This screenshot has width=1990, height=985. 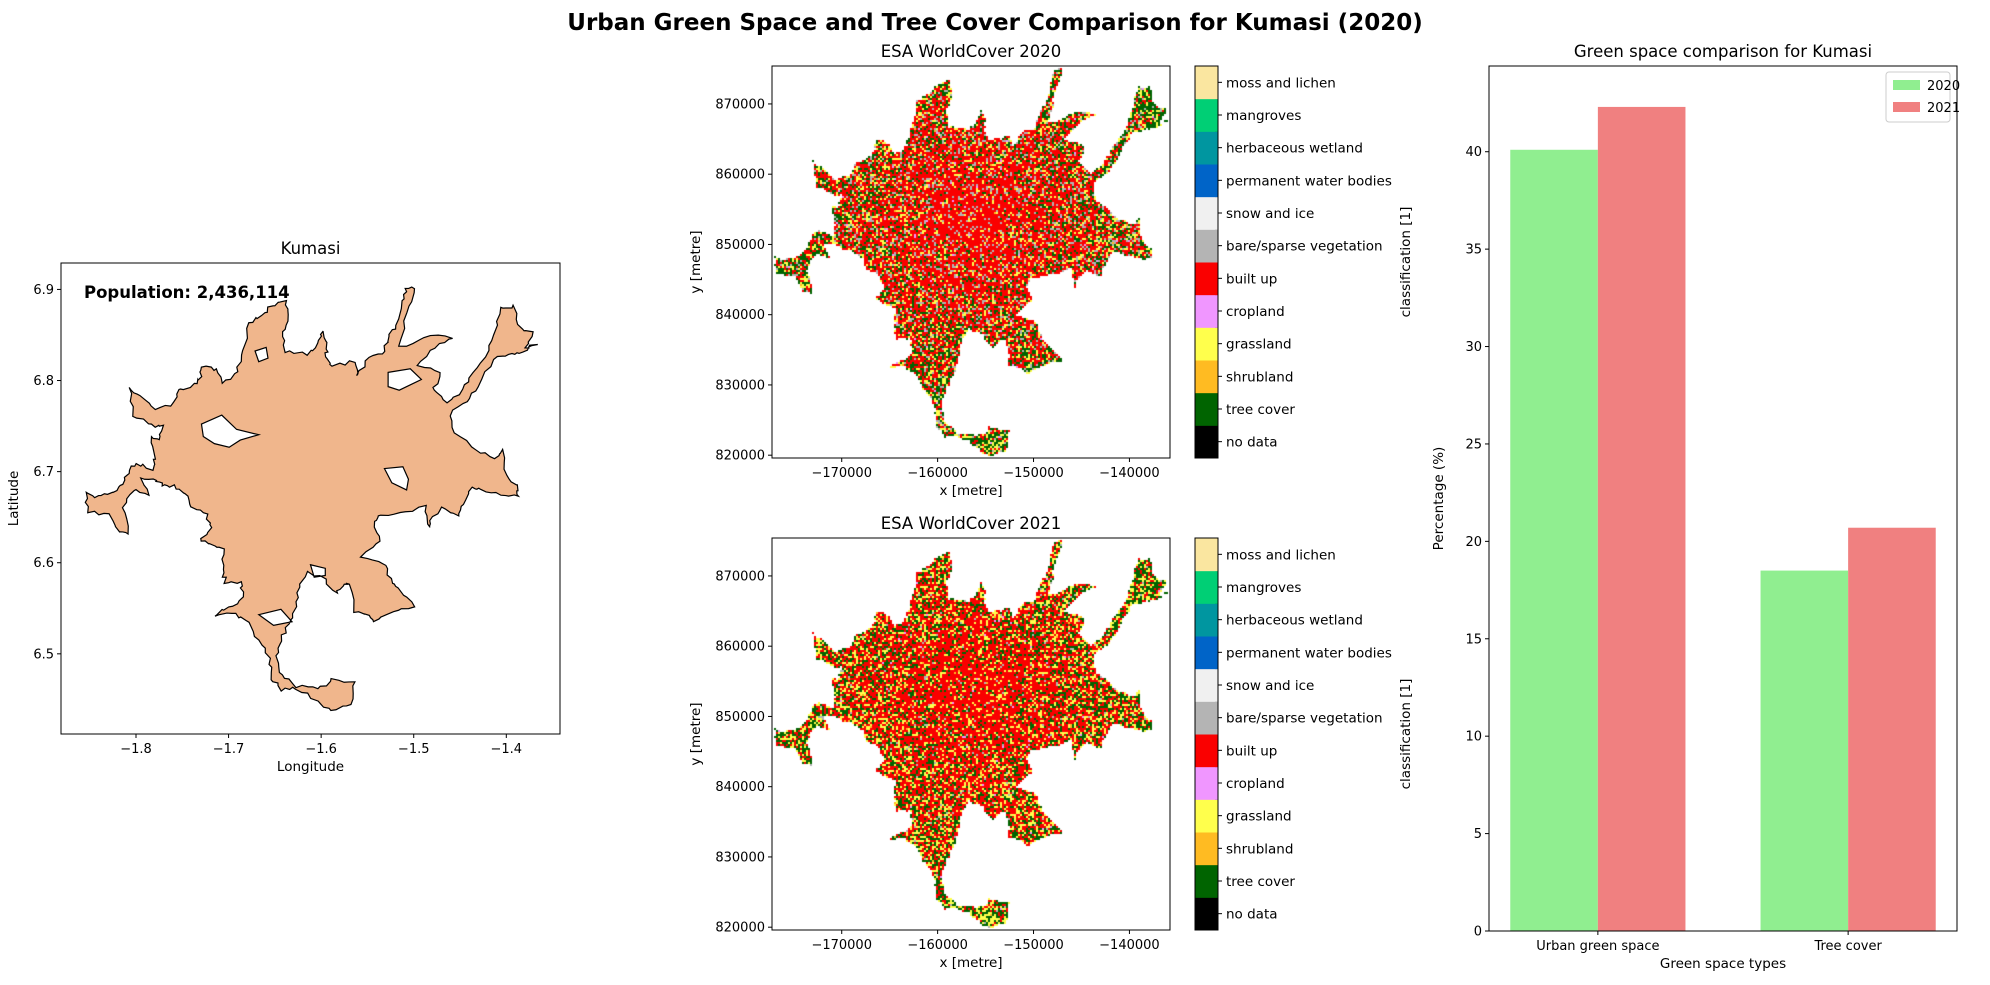 What do you see at coordinates (1473, 152) in the screenshot?
I see `y-tick-label: 40` at bounding box center [1473, 152].